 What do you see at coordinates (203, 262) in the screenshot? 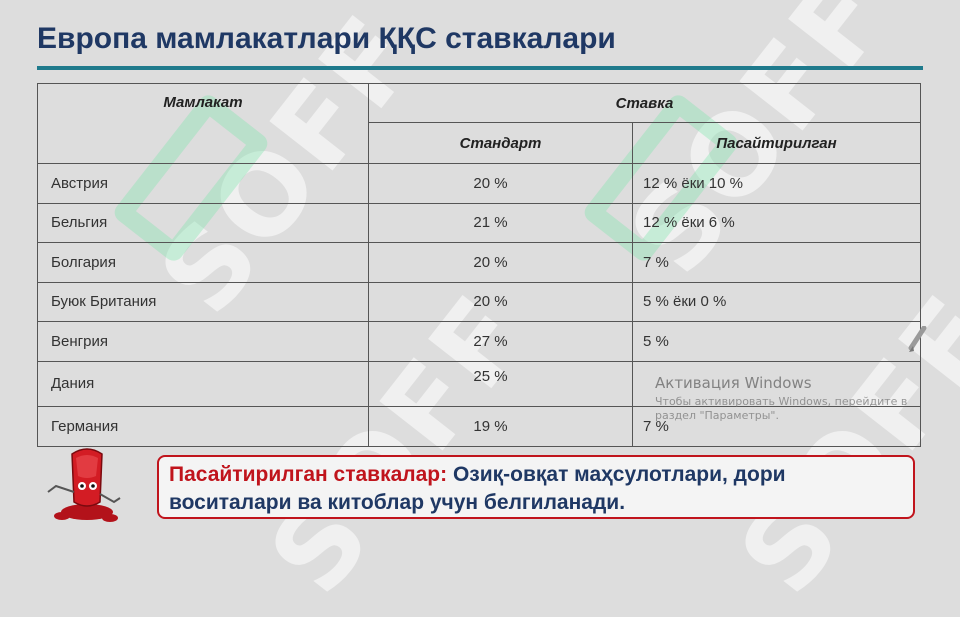
I see `country-cell: Болгария` at bounding box center [203, 262].